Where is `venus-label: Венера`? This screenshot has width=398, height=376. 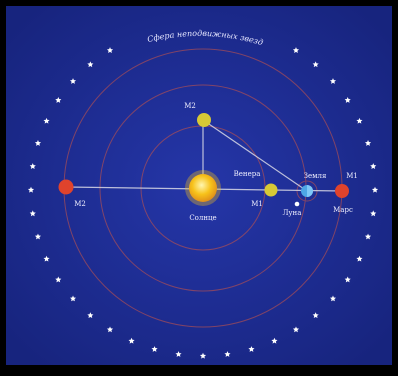 venus-label: Венера is located at coordinates (247, 174).